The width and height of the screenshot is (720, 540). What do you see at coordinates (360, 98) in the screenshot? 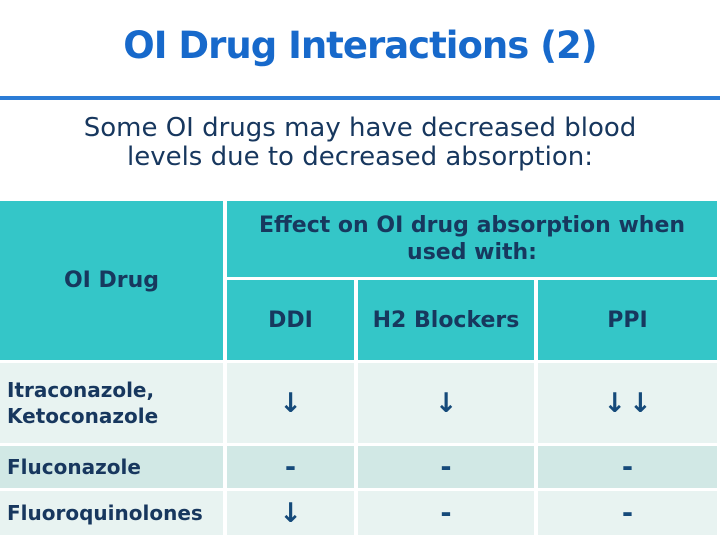
I see `title-divider` at bounding box center [360, 98].